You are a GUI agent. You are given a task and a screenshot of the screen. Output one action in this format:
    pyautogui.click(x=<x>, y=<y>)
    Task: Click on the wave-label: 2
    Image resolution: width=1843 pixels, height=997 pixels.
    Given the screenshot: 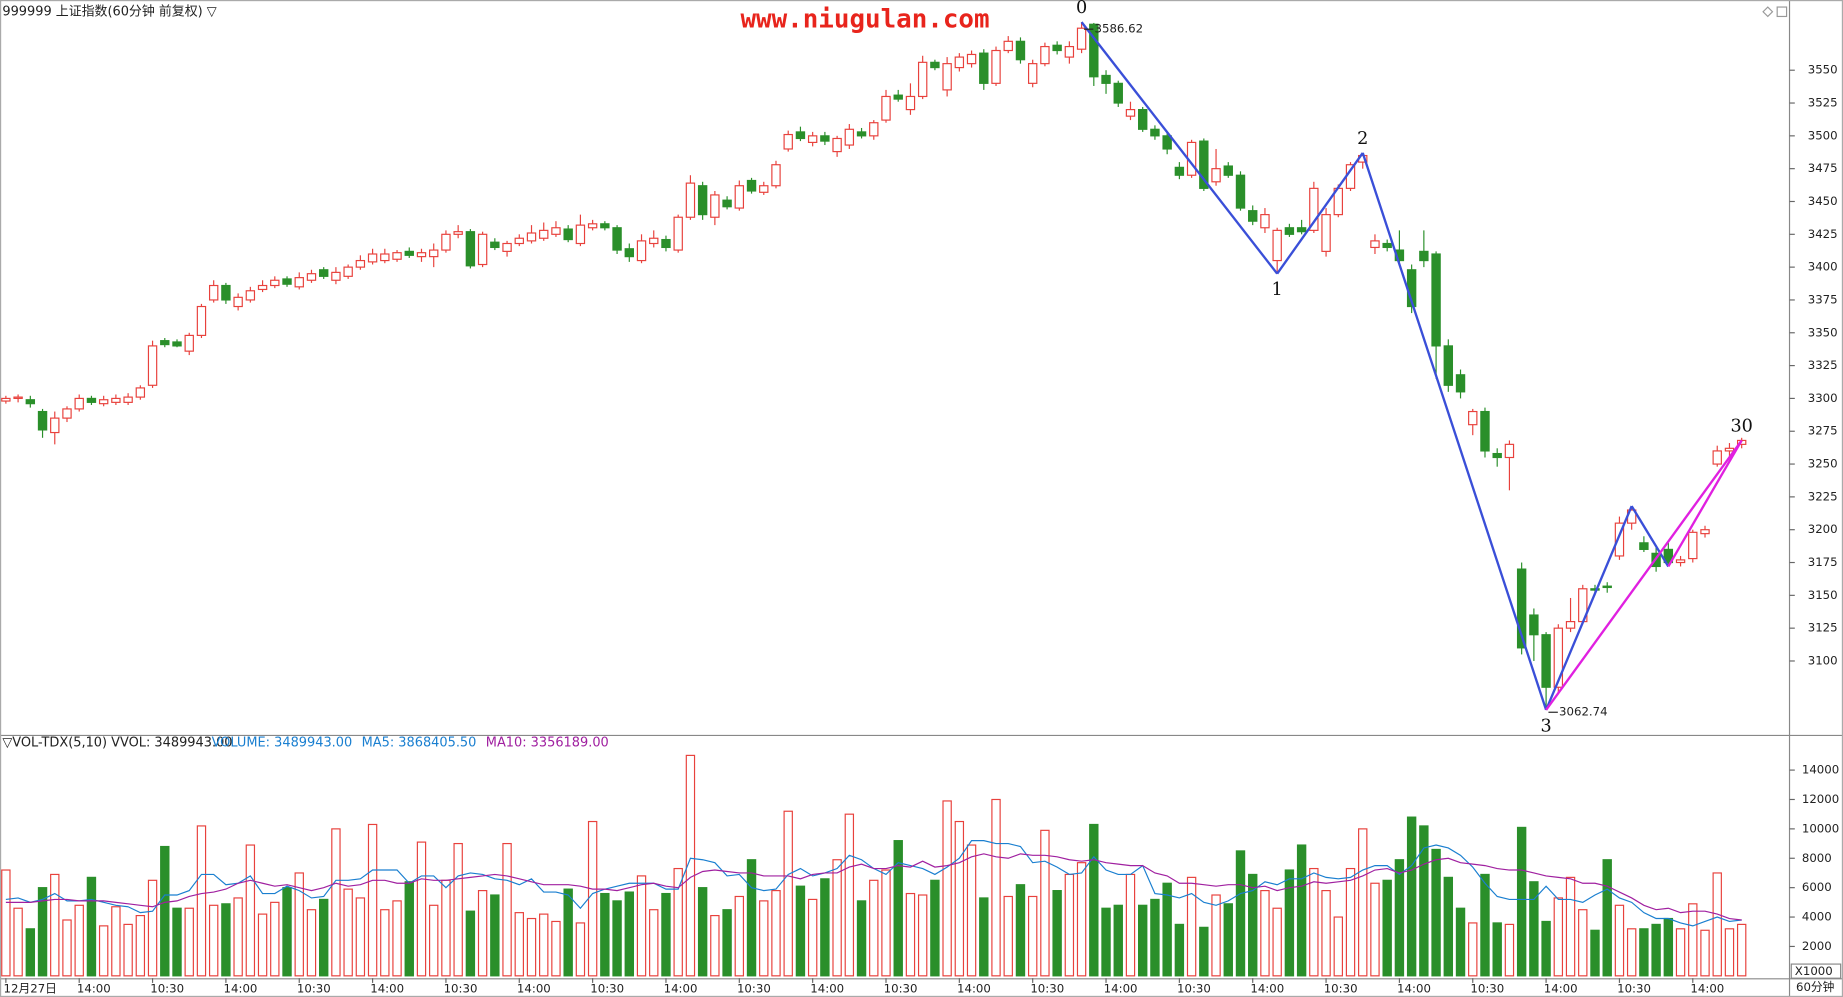 What is the action you would take?
    pyautogui.click(x=1362, y=139)
    